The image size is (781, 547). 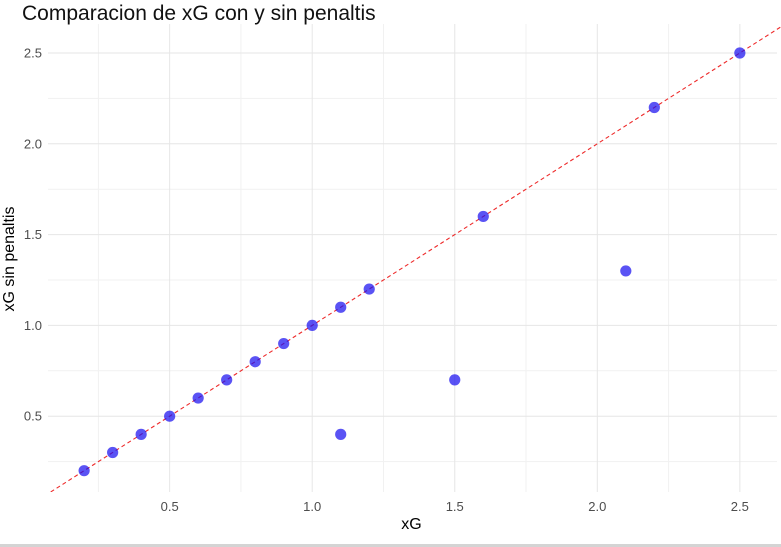 What do you see at coordinates (170, 506) in the screenshot?
I see `x-tick-label: 0.5` at bounding box center [170, 506].